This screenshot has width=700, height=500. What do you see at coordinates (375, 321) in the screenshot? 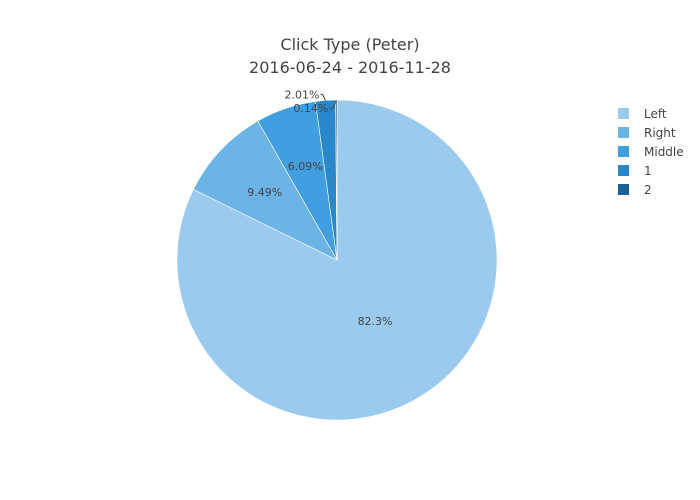
I see `pie-slice-label: 82.3%` at bounding box center [375, 321].